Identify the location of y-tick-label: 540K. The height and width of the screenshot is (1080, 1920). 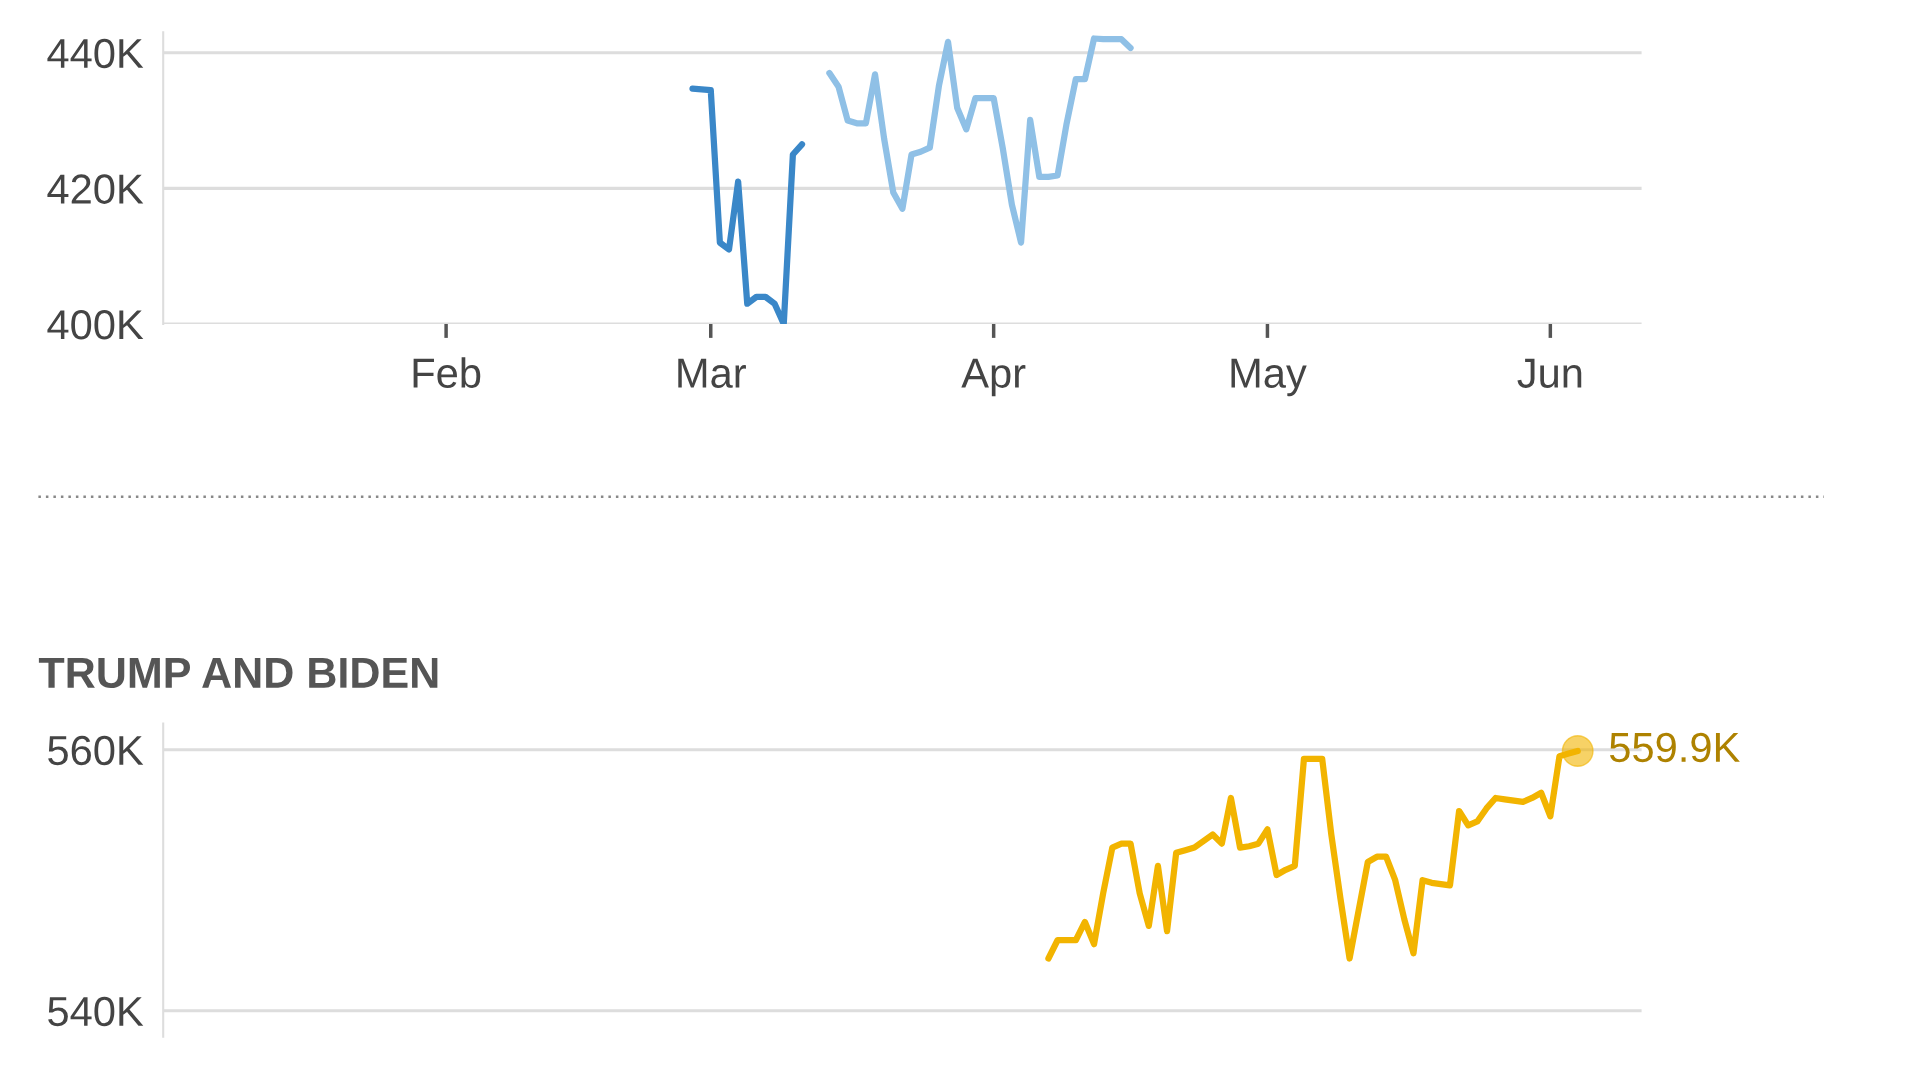
(96, 1011).